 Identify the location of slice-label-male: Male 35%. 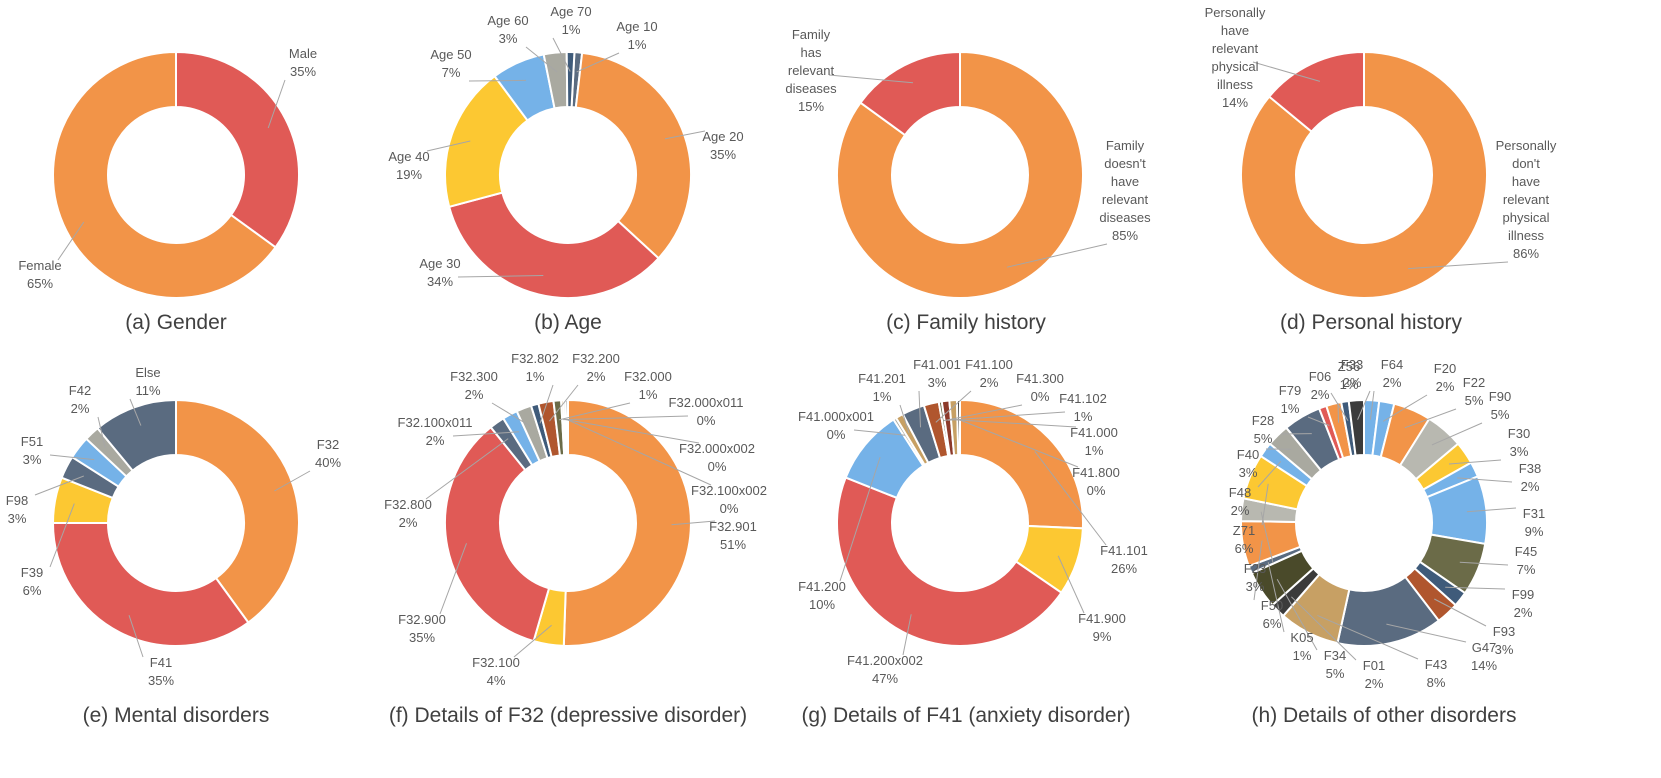
(303, 62).